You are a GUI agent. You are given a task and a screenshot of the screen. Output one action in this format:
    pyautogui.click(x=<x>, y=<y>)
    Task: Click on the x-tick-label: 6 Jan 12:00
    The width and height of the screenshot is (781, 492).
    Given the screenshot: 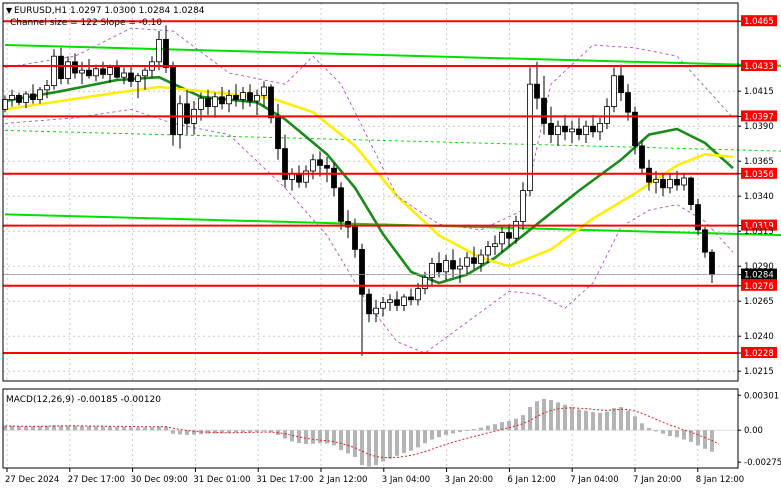 What is the action you would take?
    pyautogui.click(x=531, y=480)
    